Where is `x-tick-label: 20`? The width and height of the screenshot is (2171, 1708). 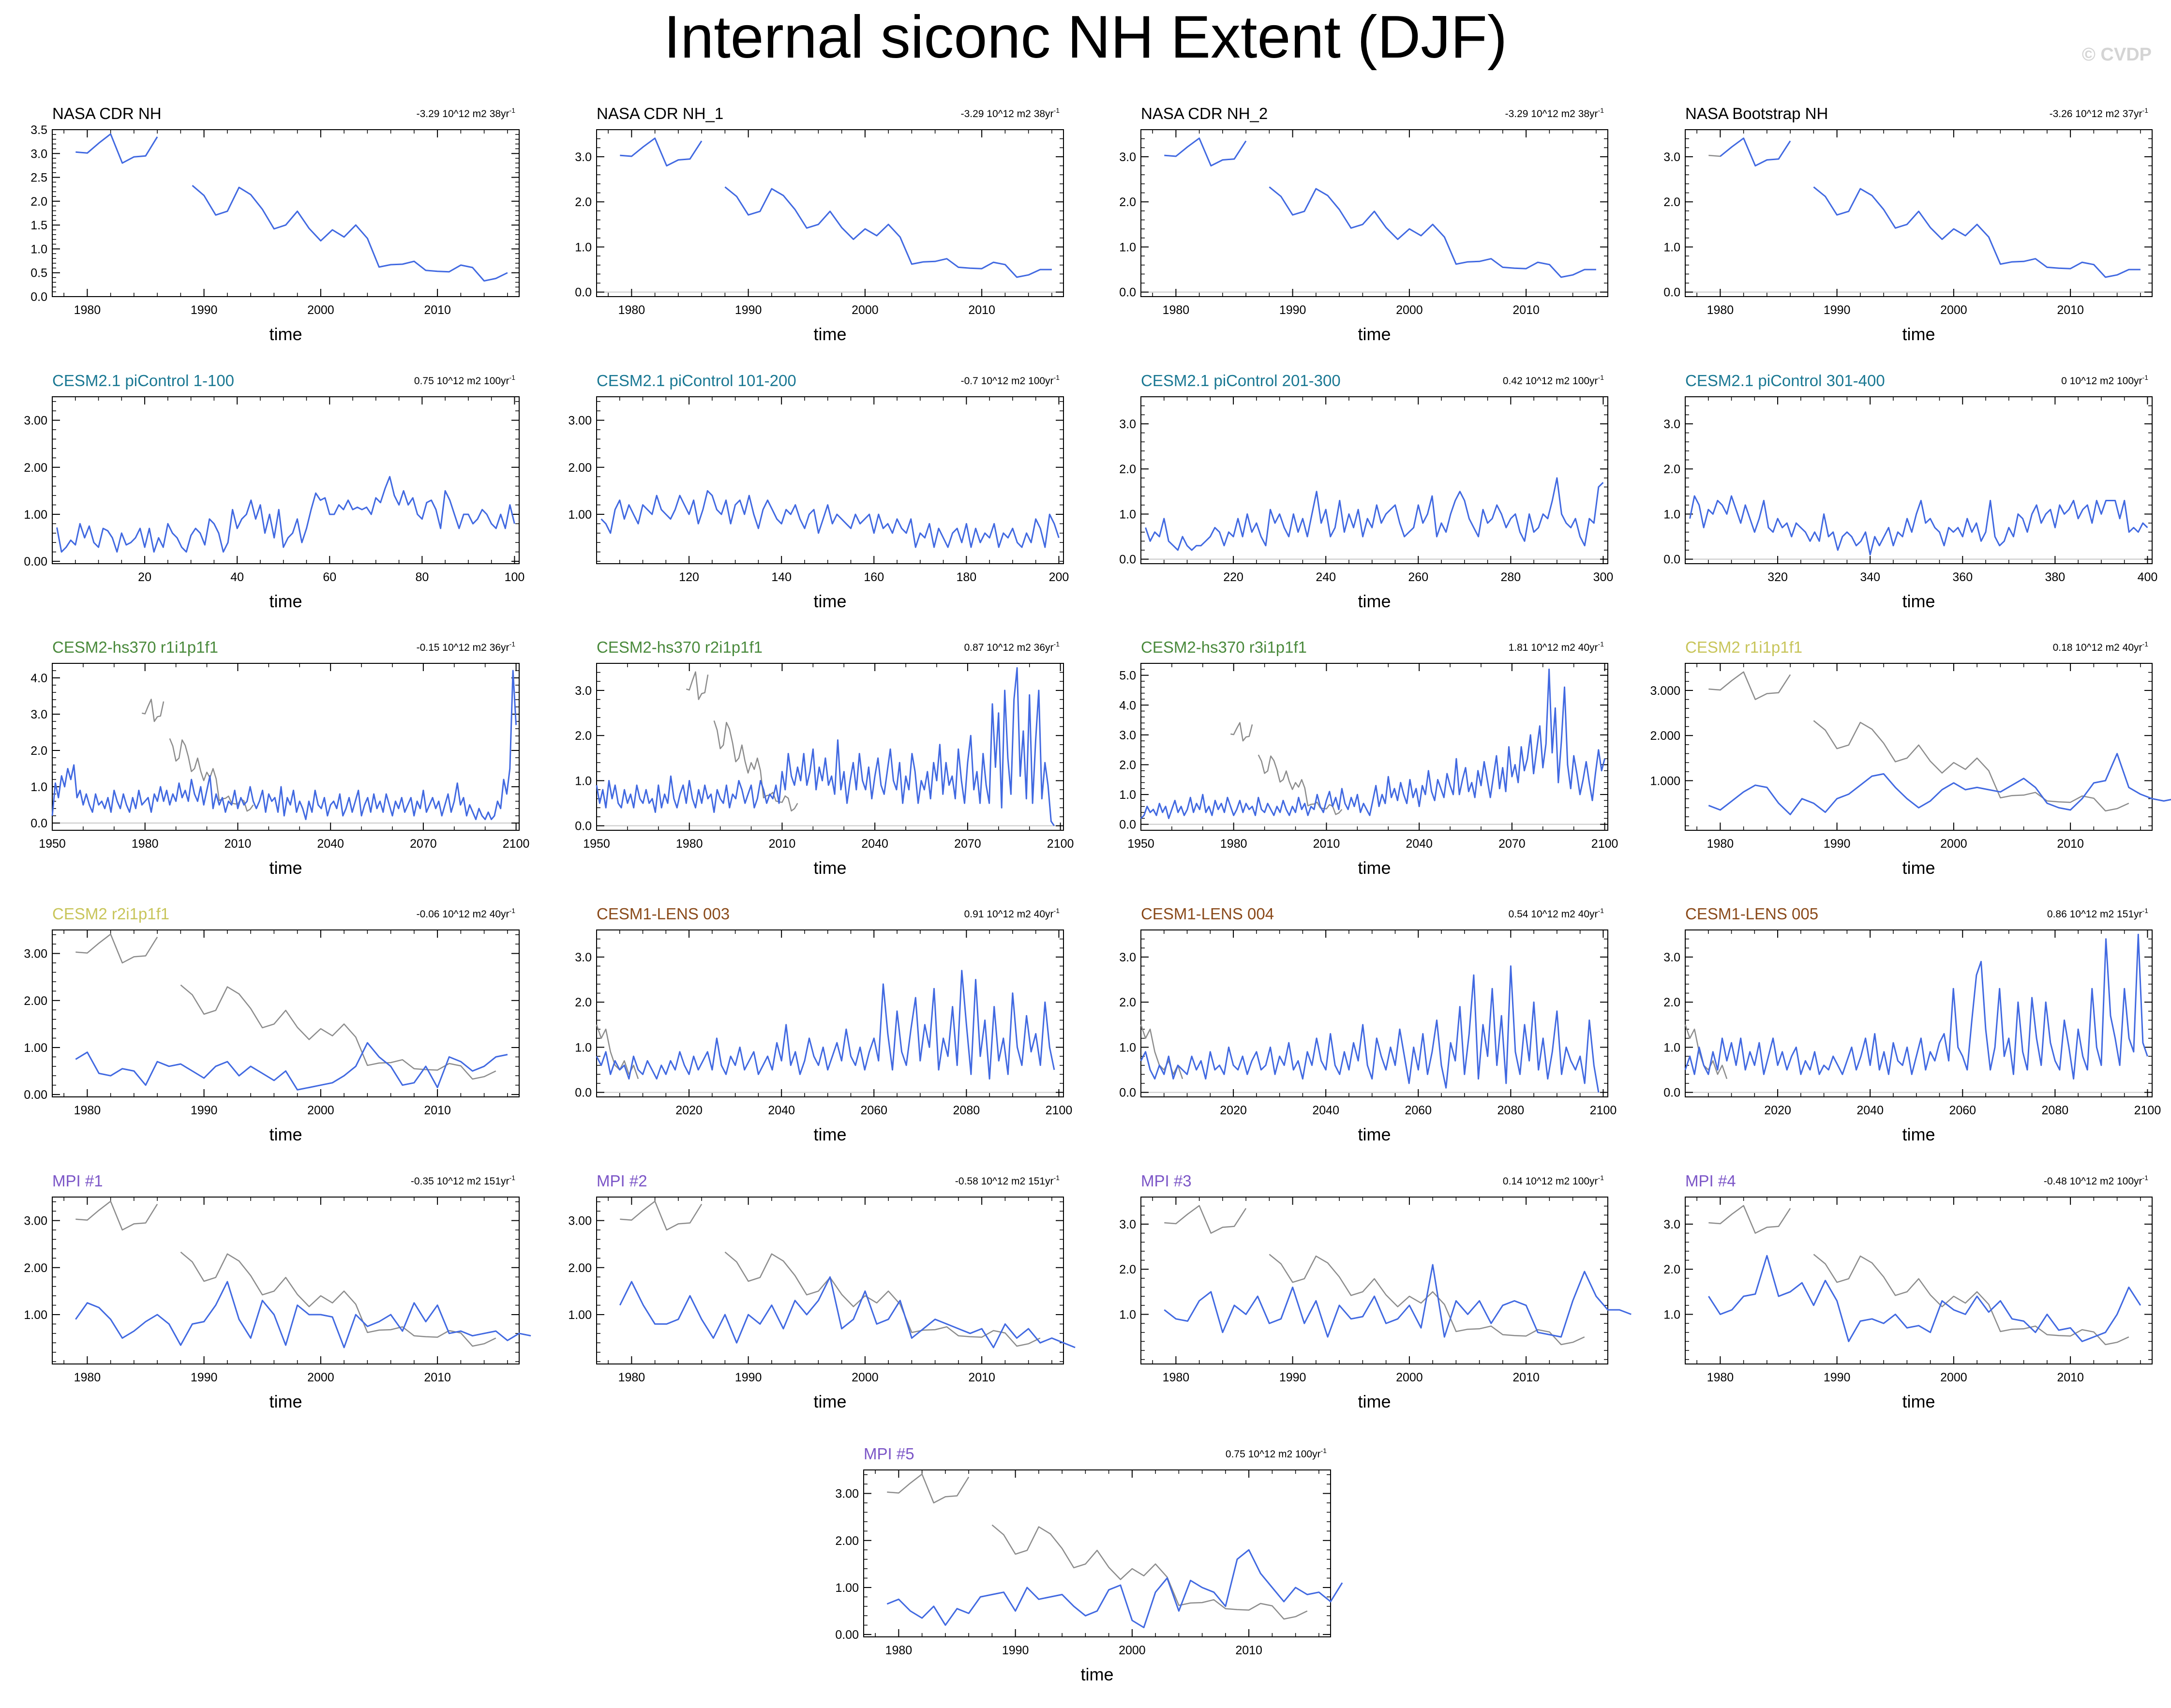 x-tick-label: 20 is located at coordinates (145, 577).